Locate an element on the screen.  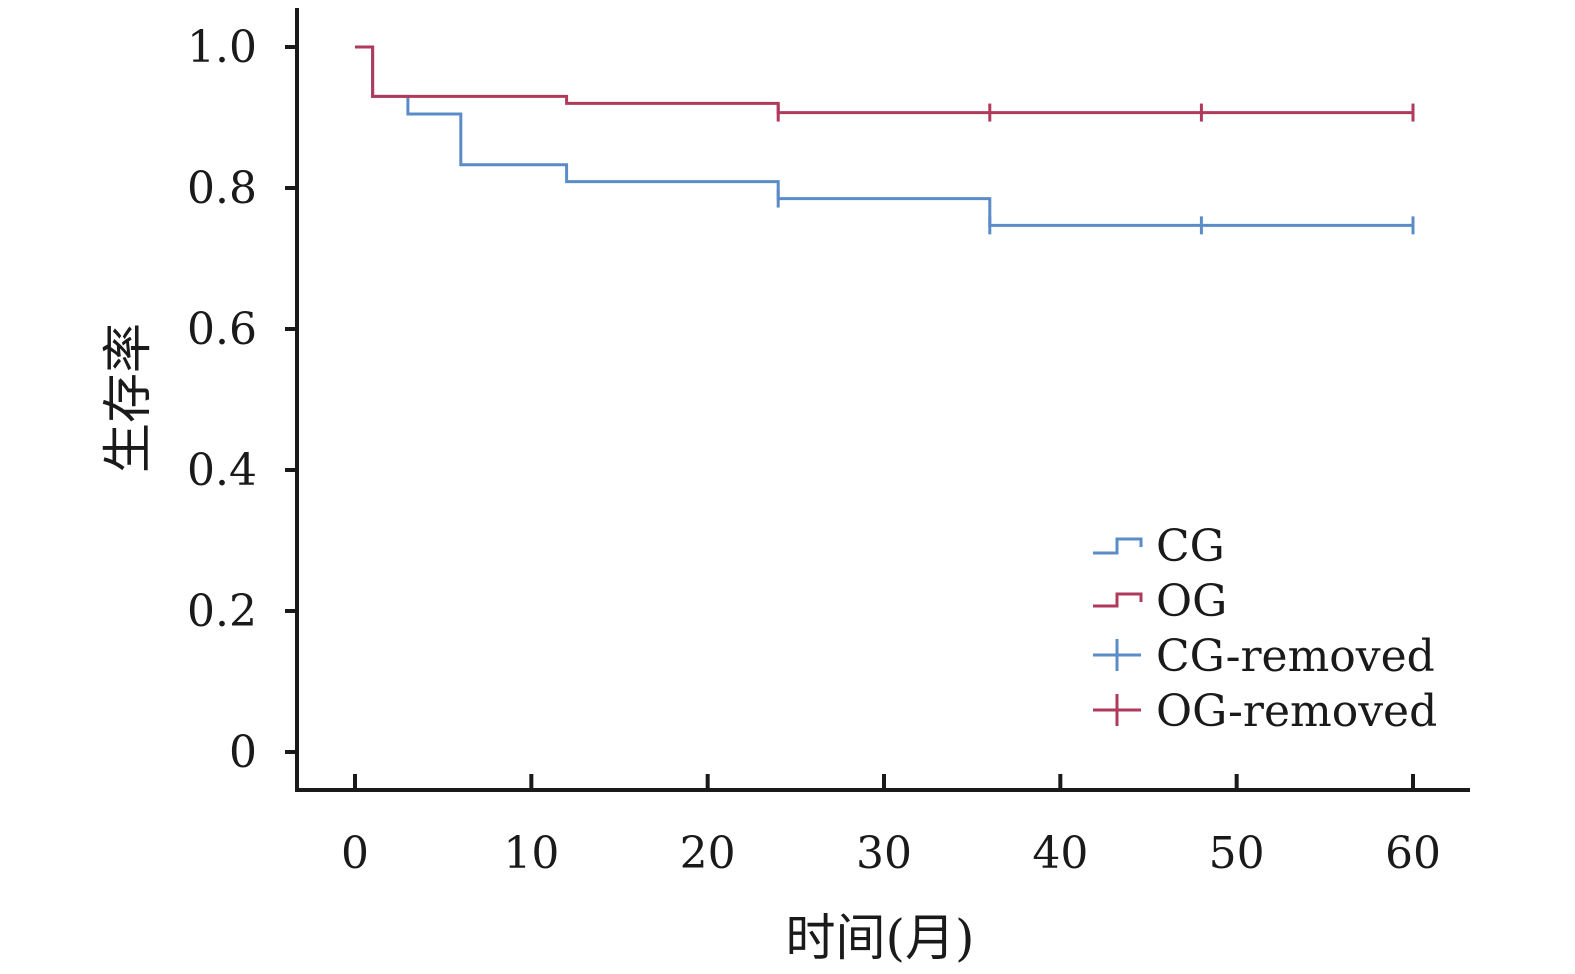
y-axis-title: 生存率 is located at coordinates (128, 398).